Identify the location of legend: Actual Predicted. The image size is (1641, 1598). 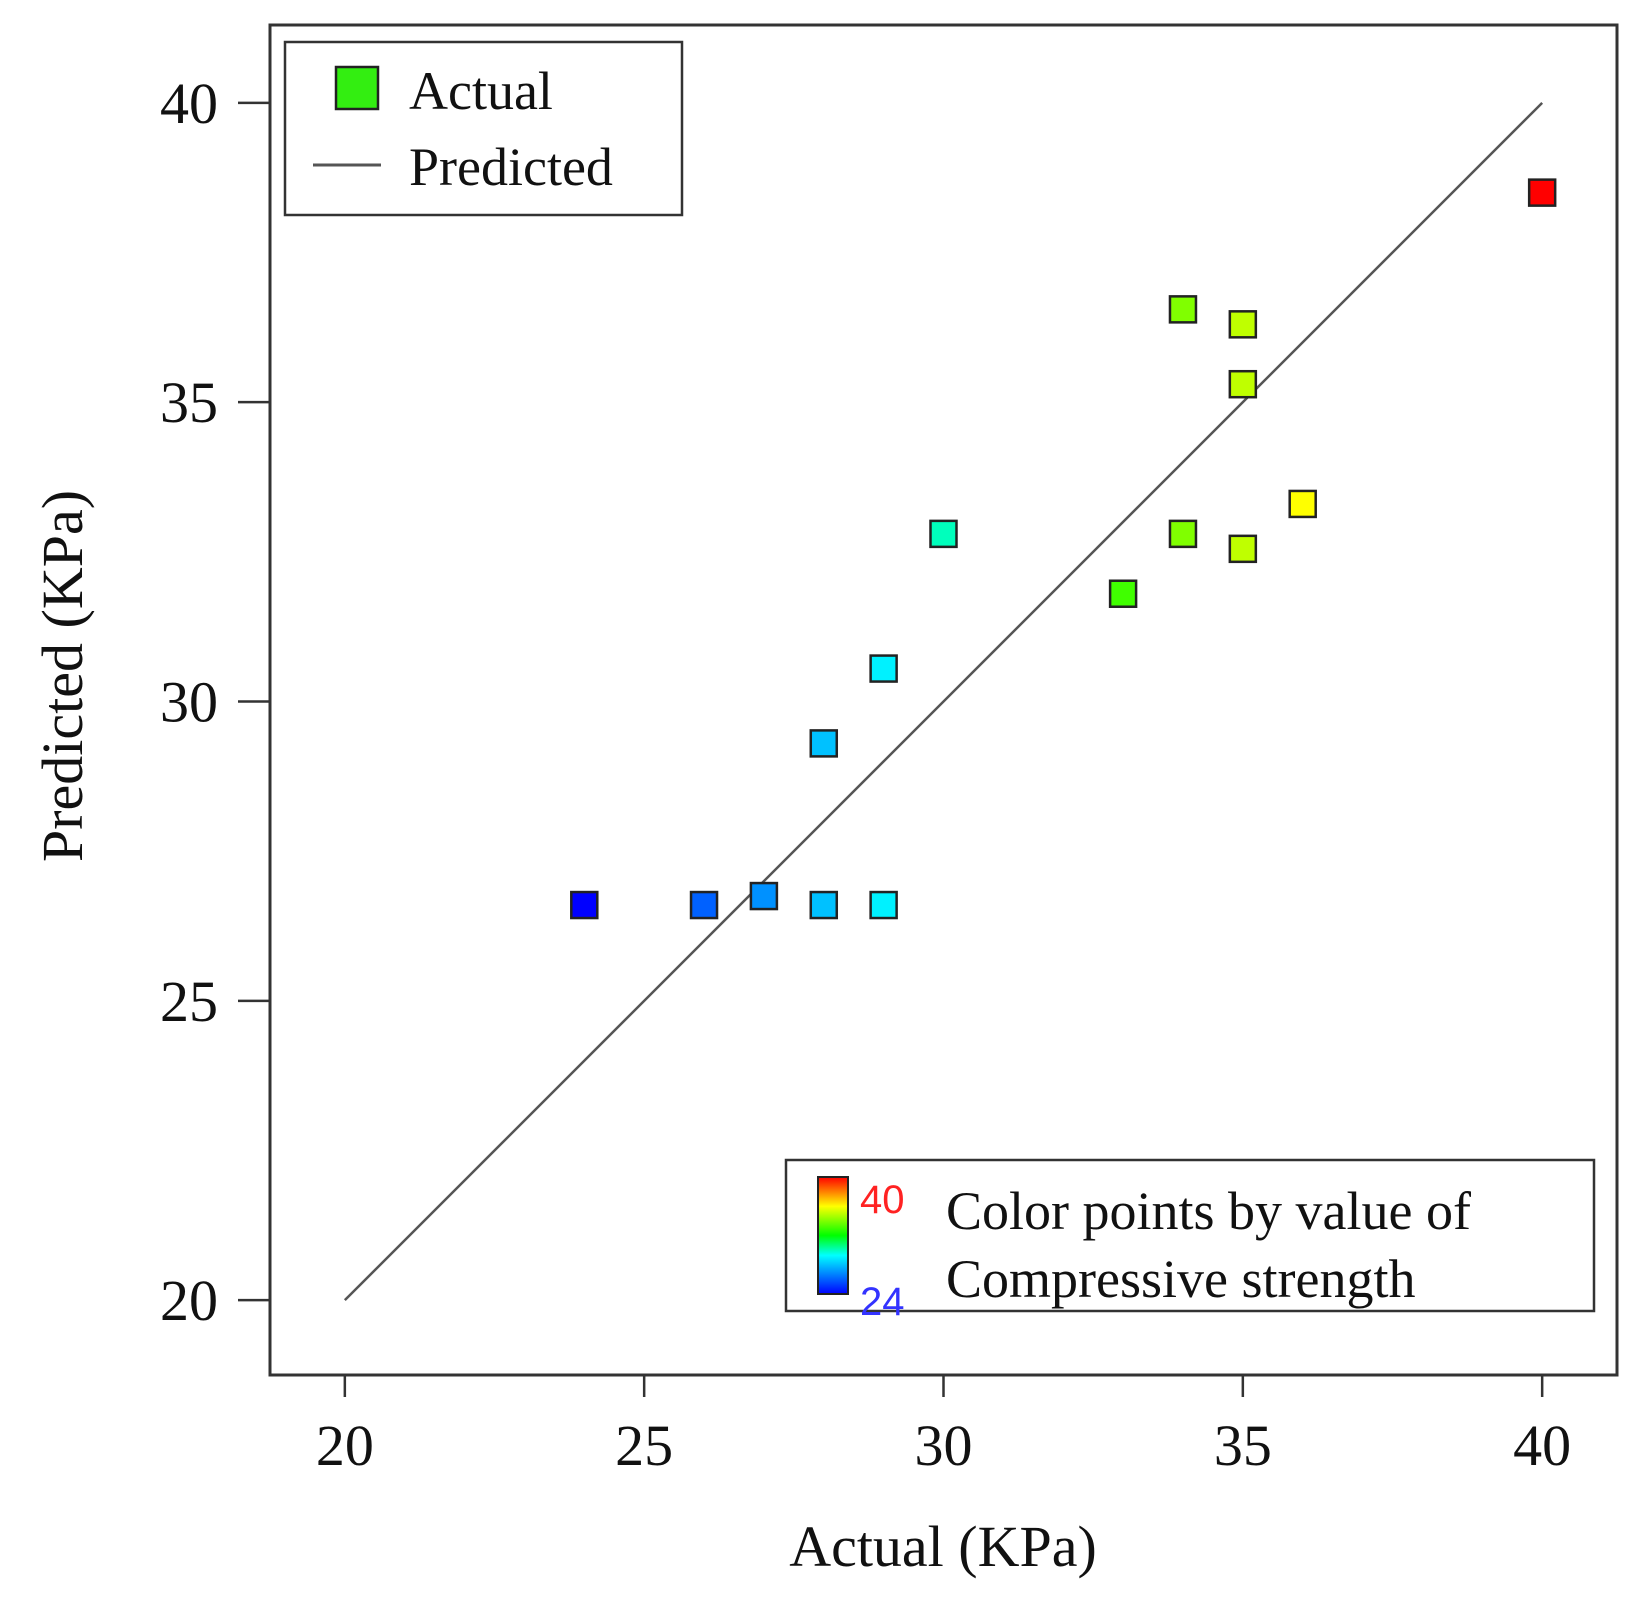
(483, 128).